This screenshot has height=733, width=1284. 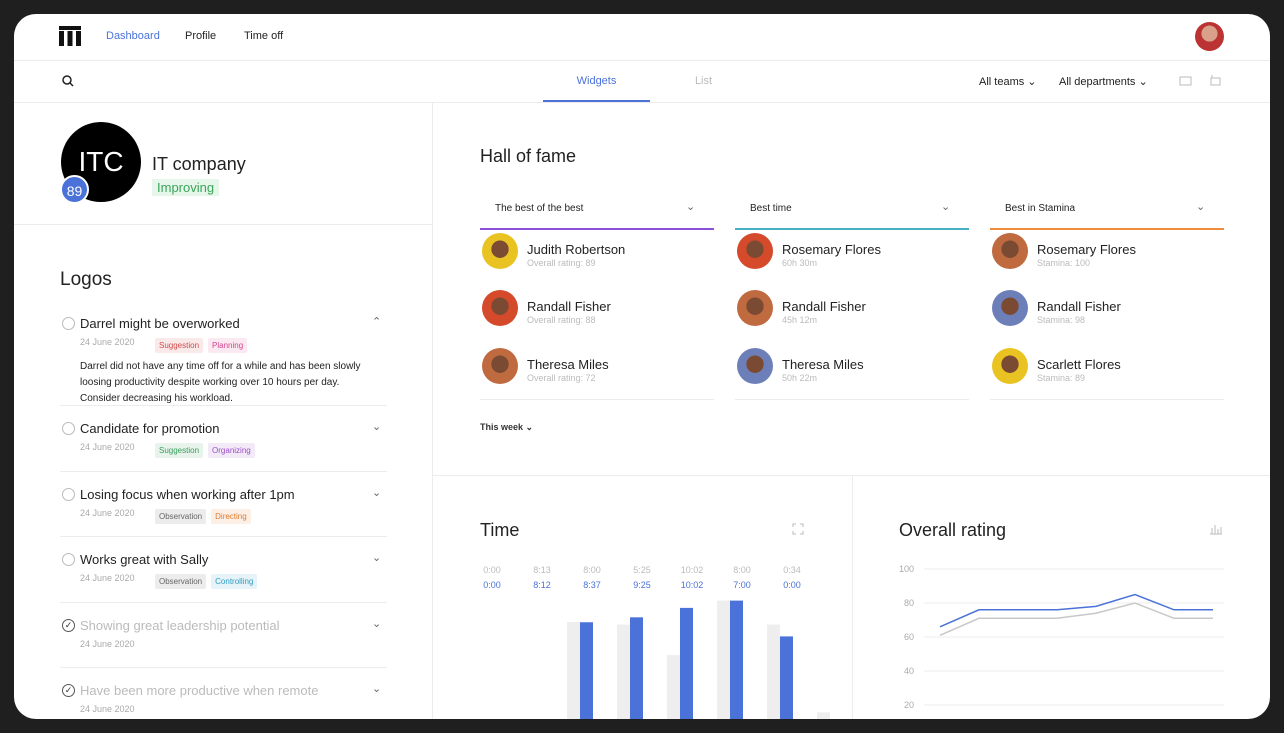 What do you see at coordinates (1079, 364) in the screenshot?
I see `person-name: Scarlett Flores` at bounding box center [1079, 364].